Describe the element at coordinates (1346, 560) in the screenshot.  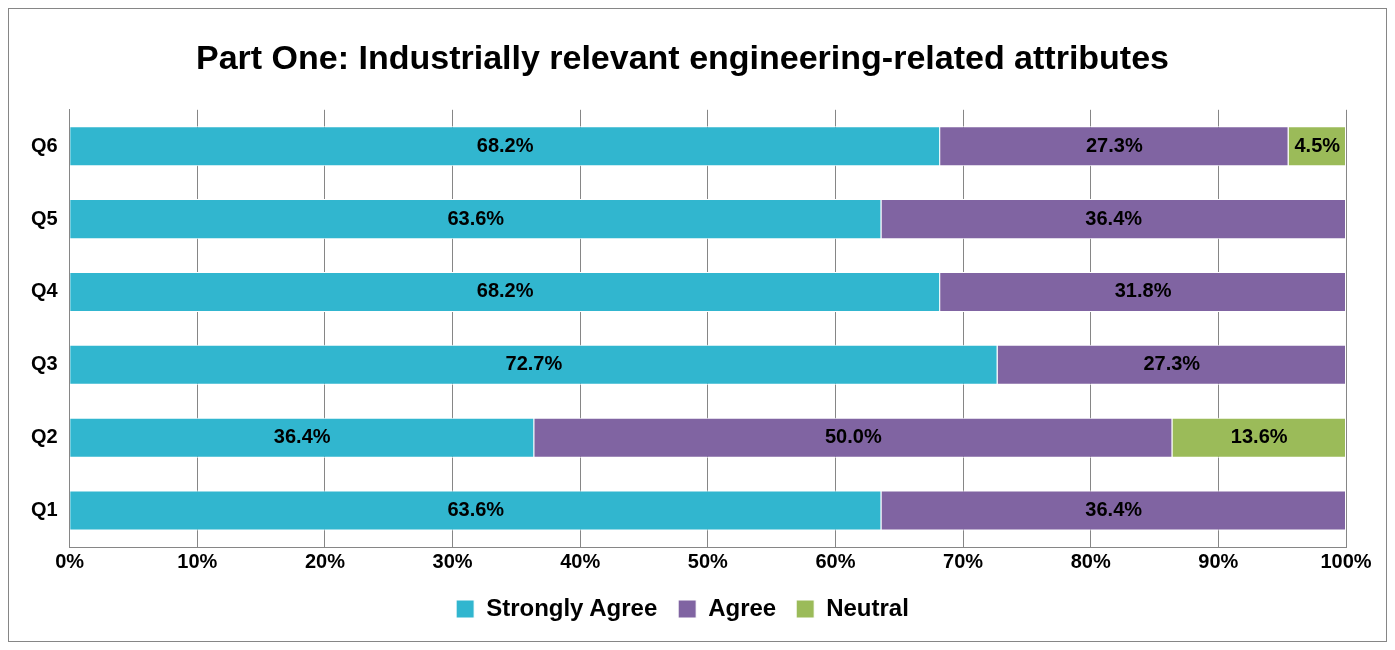
I see `x-tick-label: 100%` at that location.